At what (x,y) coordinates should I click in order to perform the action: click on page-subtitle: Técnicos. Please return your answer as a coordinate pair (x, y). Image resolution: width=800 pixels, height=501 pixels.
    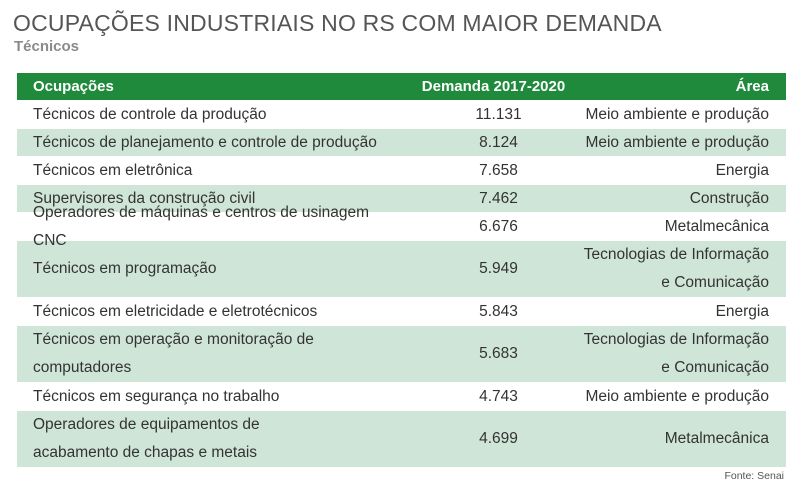
    Looking at the image, I should click on (47, 46).